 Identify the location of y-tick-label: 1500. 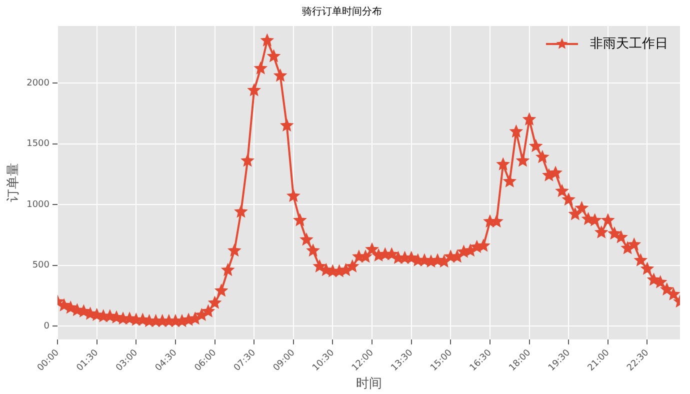
(38, 144).